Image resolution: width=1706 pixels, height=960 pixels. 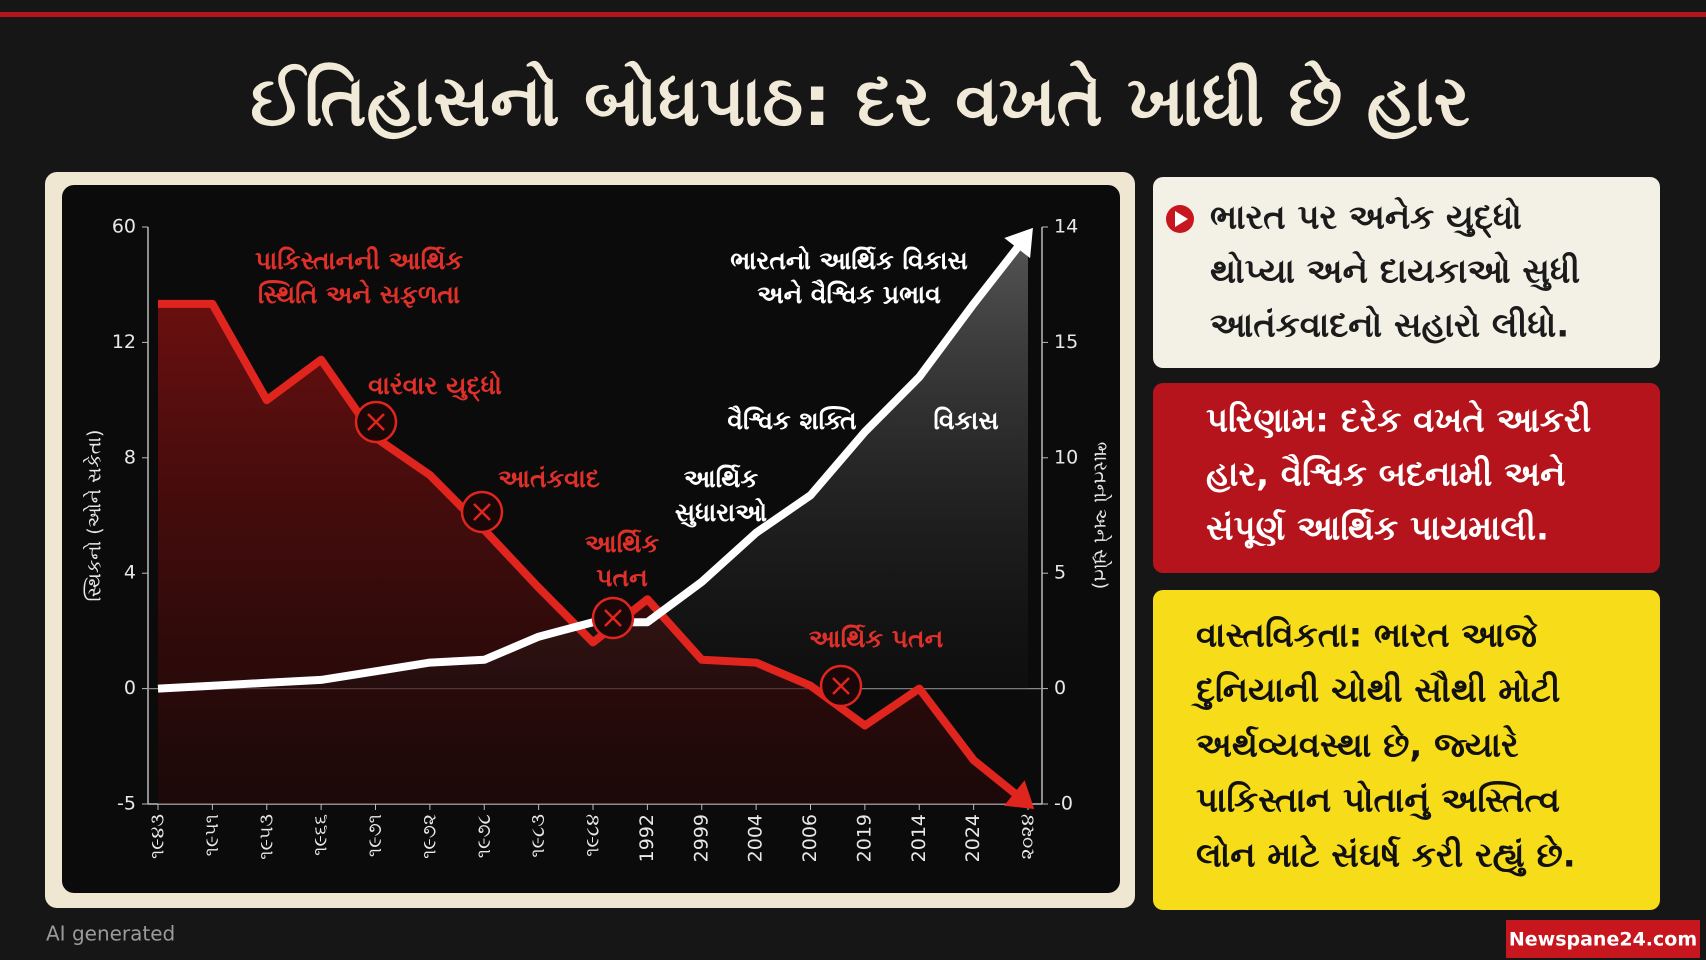 I want to click on source-badge, so click(x=1603, y=939).